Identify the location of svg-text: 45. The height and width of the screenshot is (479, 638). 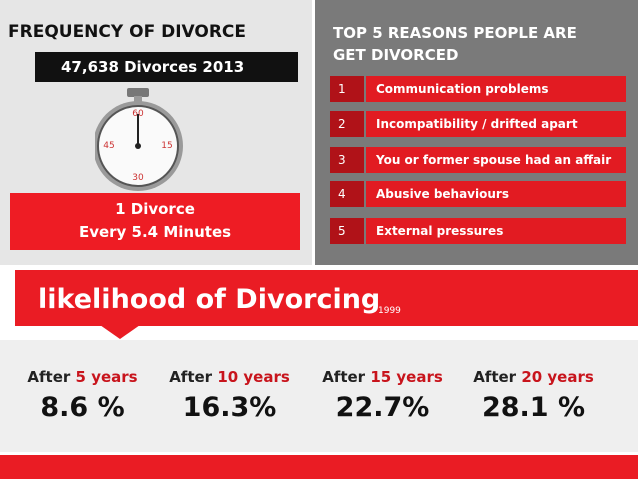
(108, 146).